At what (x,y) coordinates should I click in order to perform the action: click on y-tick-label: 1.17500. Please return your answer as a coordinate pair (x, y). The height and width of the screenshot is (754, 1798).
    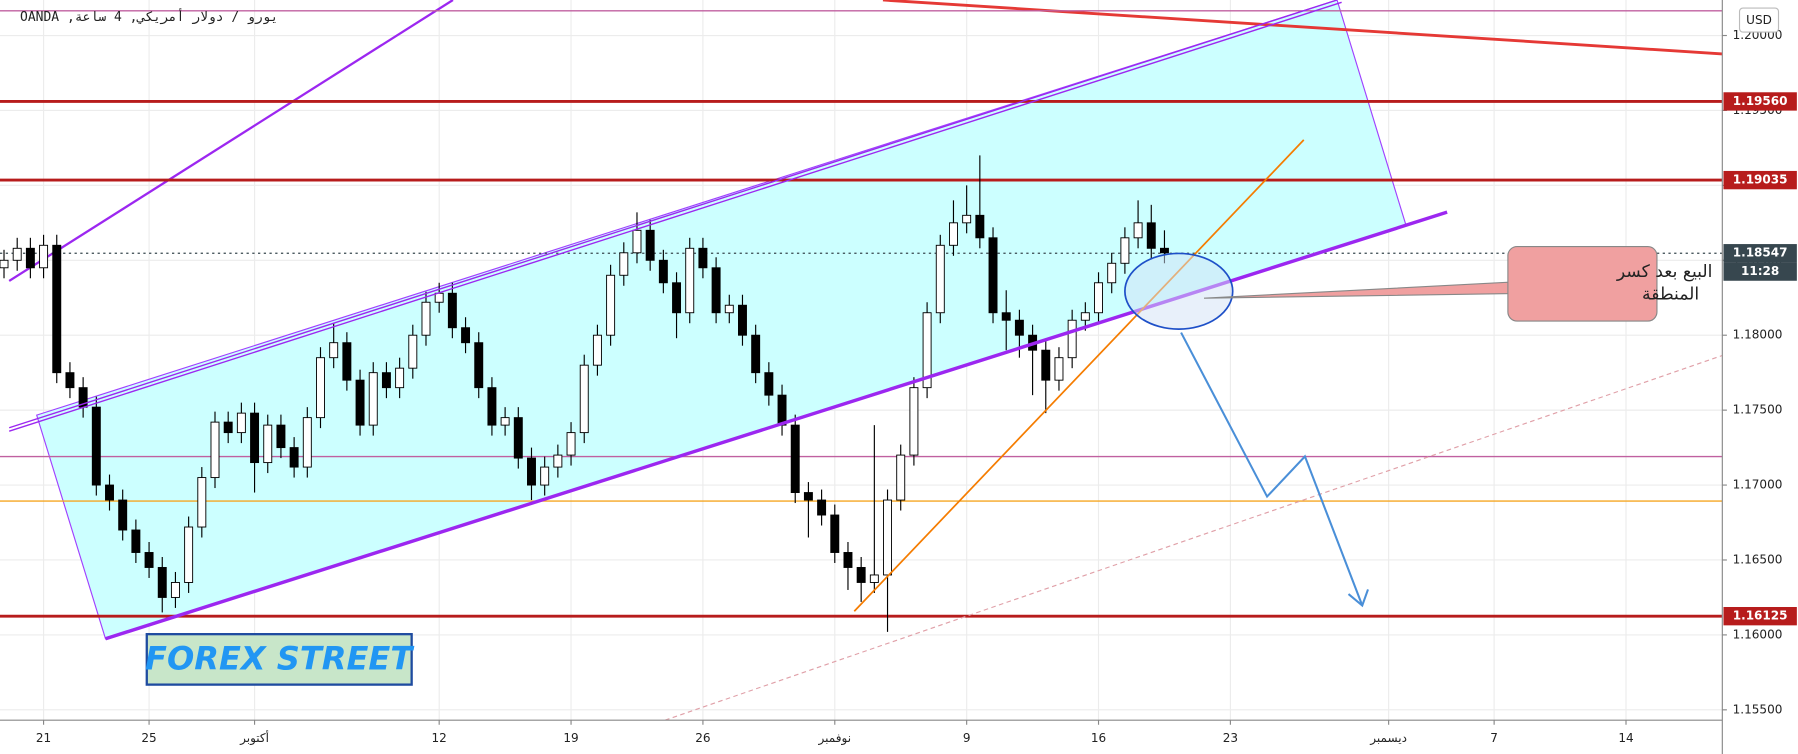
    Looking at the image, I should click on (1758, 410).